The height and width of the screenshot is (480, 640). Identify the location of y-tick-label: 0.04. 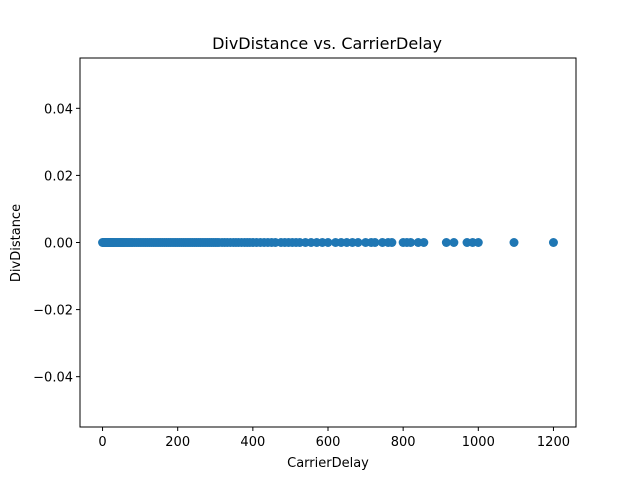
(58, 109).